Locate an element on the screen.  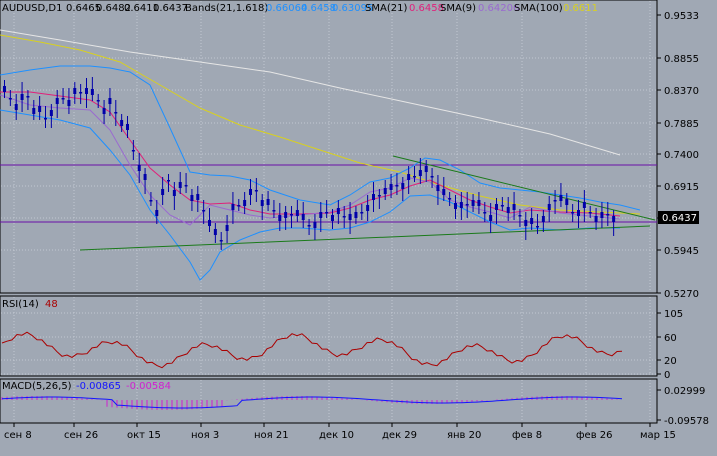
time-tick-label: янв 20 is located at coordinates (464, 435).